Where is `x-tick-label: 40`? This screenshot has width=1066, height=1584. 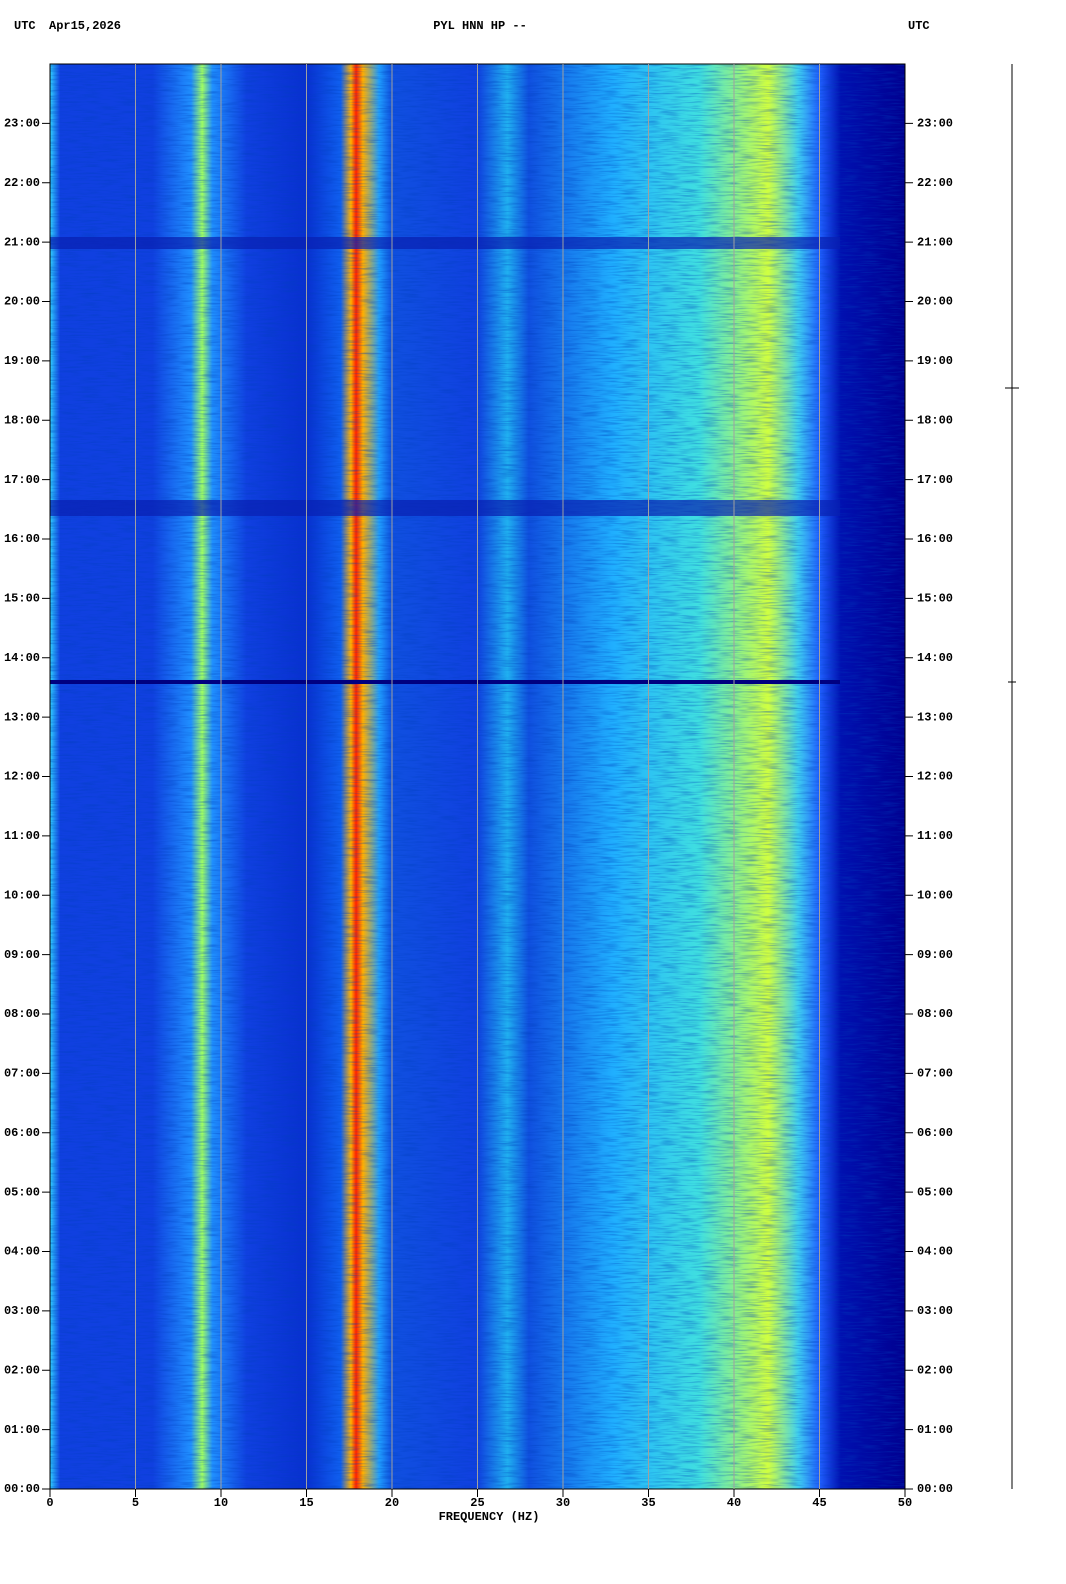
x-tick-label: 40 is located at coordinates (734, 1503).